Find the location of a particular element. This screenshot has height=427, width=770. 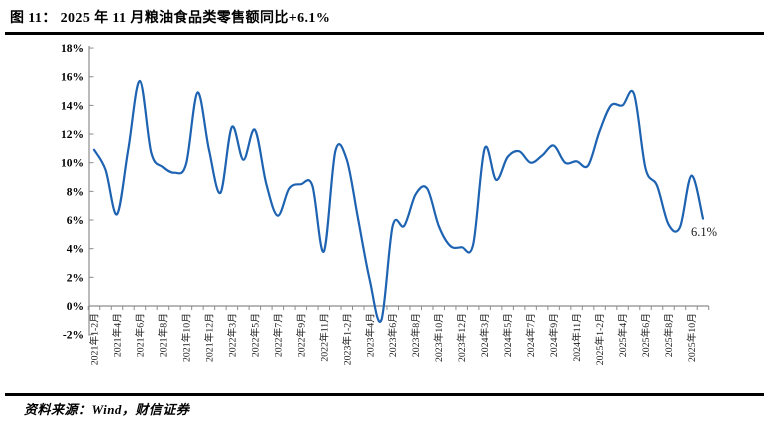

y-tick-label: 12% is located at coordinates (72, 135).